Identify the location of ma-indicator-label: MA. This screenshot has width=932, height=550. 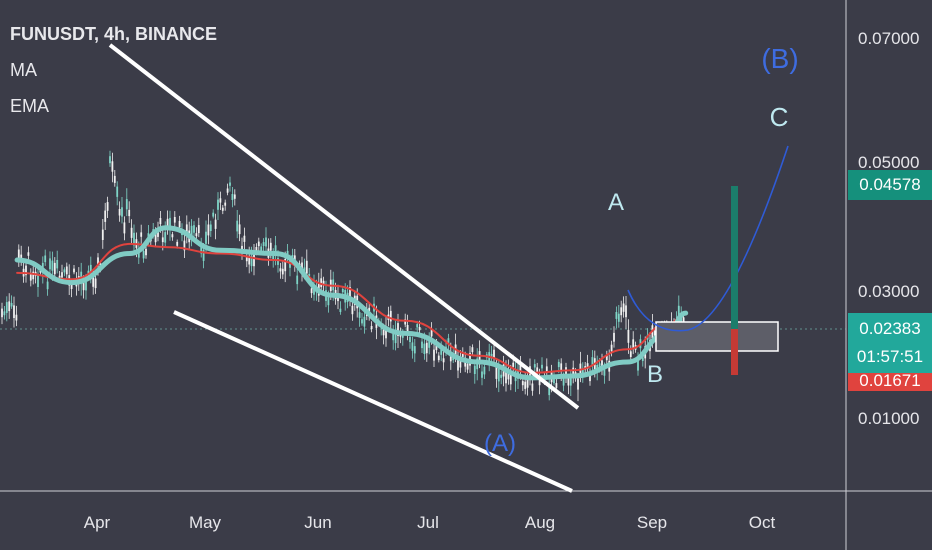
(23, 70).